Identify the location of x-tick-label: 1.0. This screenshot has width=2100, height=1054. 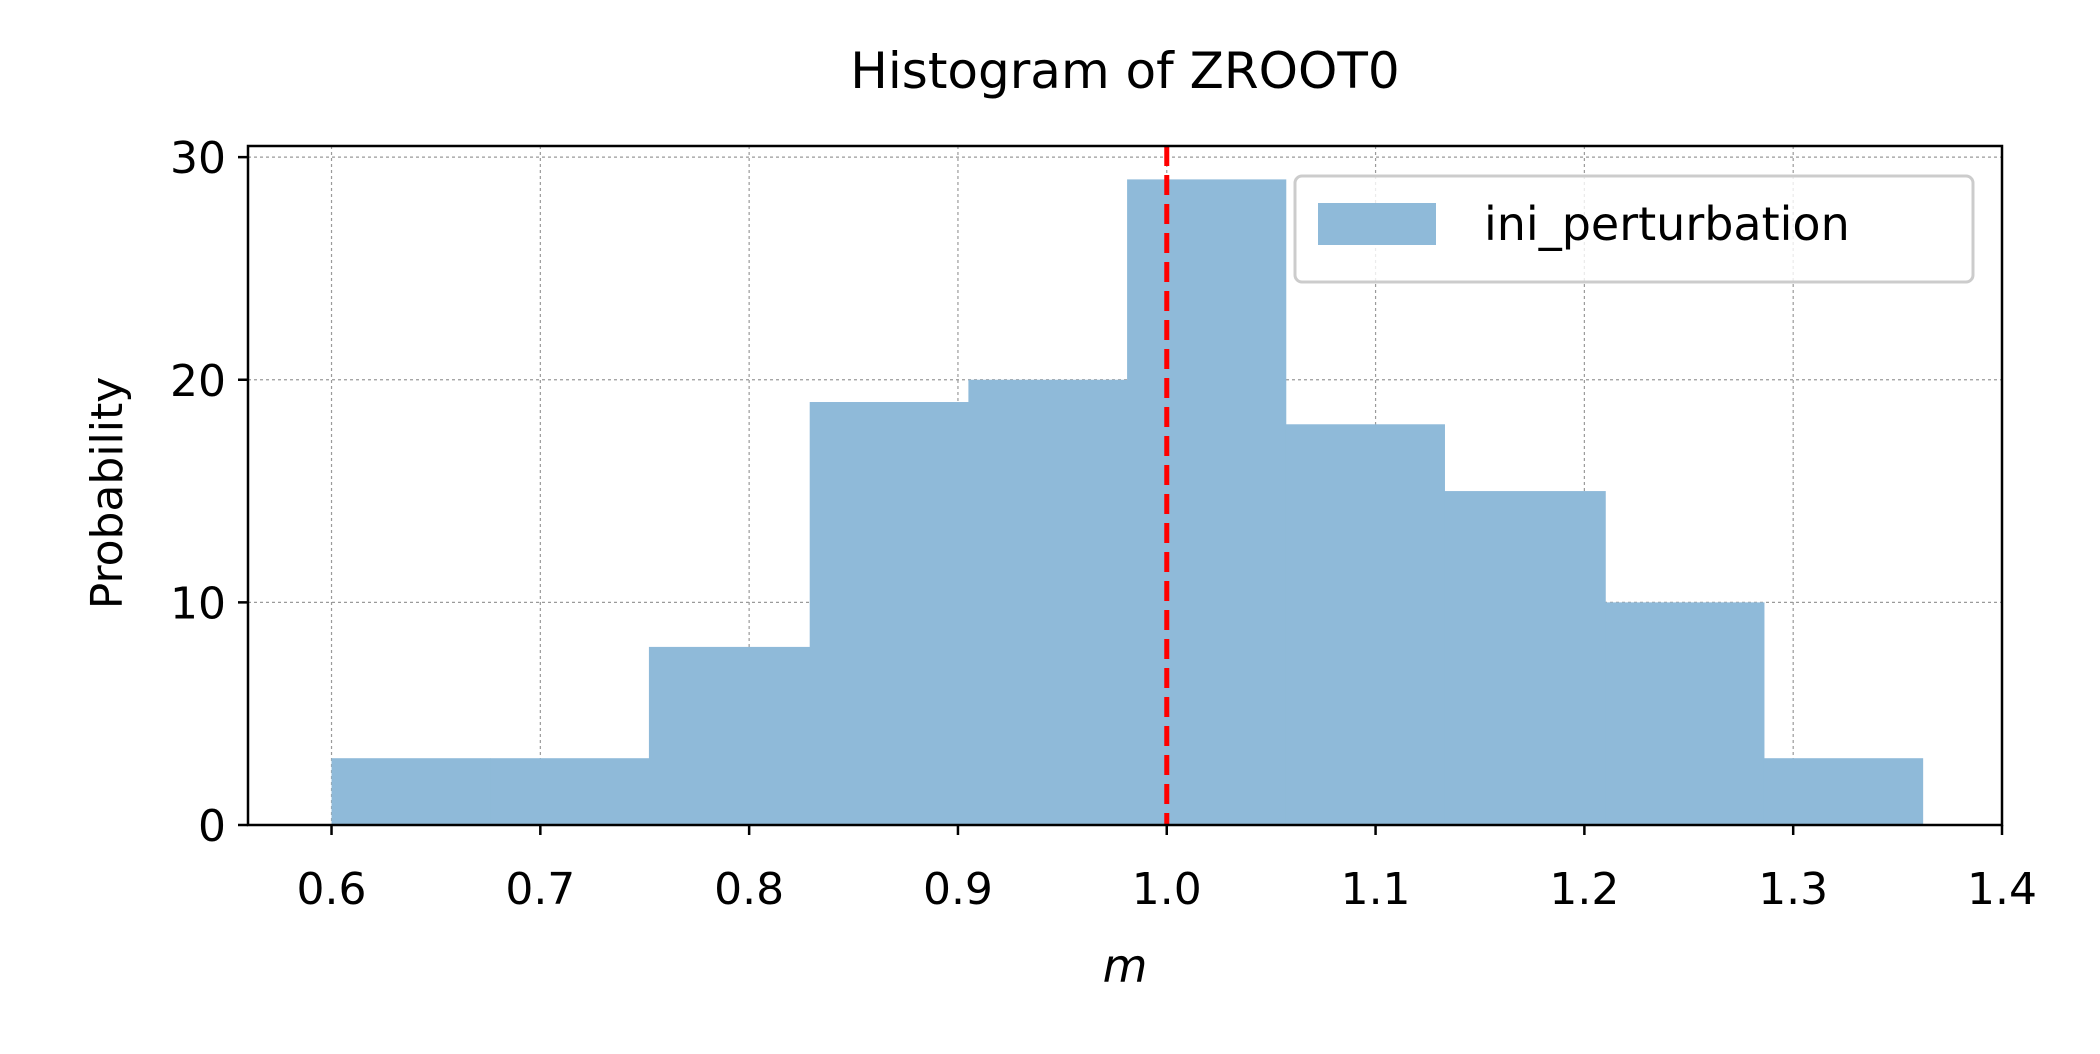
(1167, 889).